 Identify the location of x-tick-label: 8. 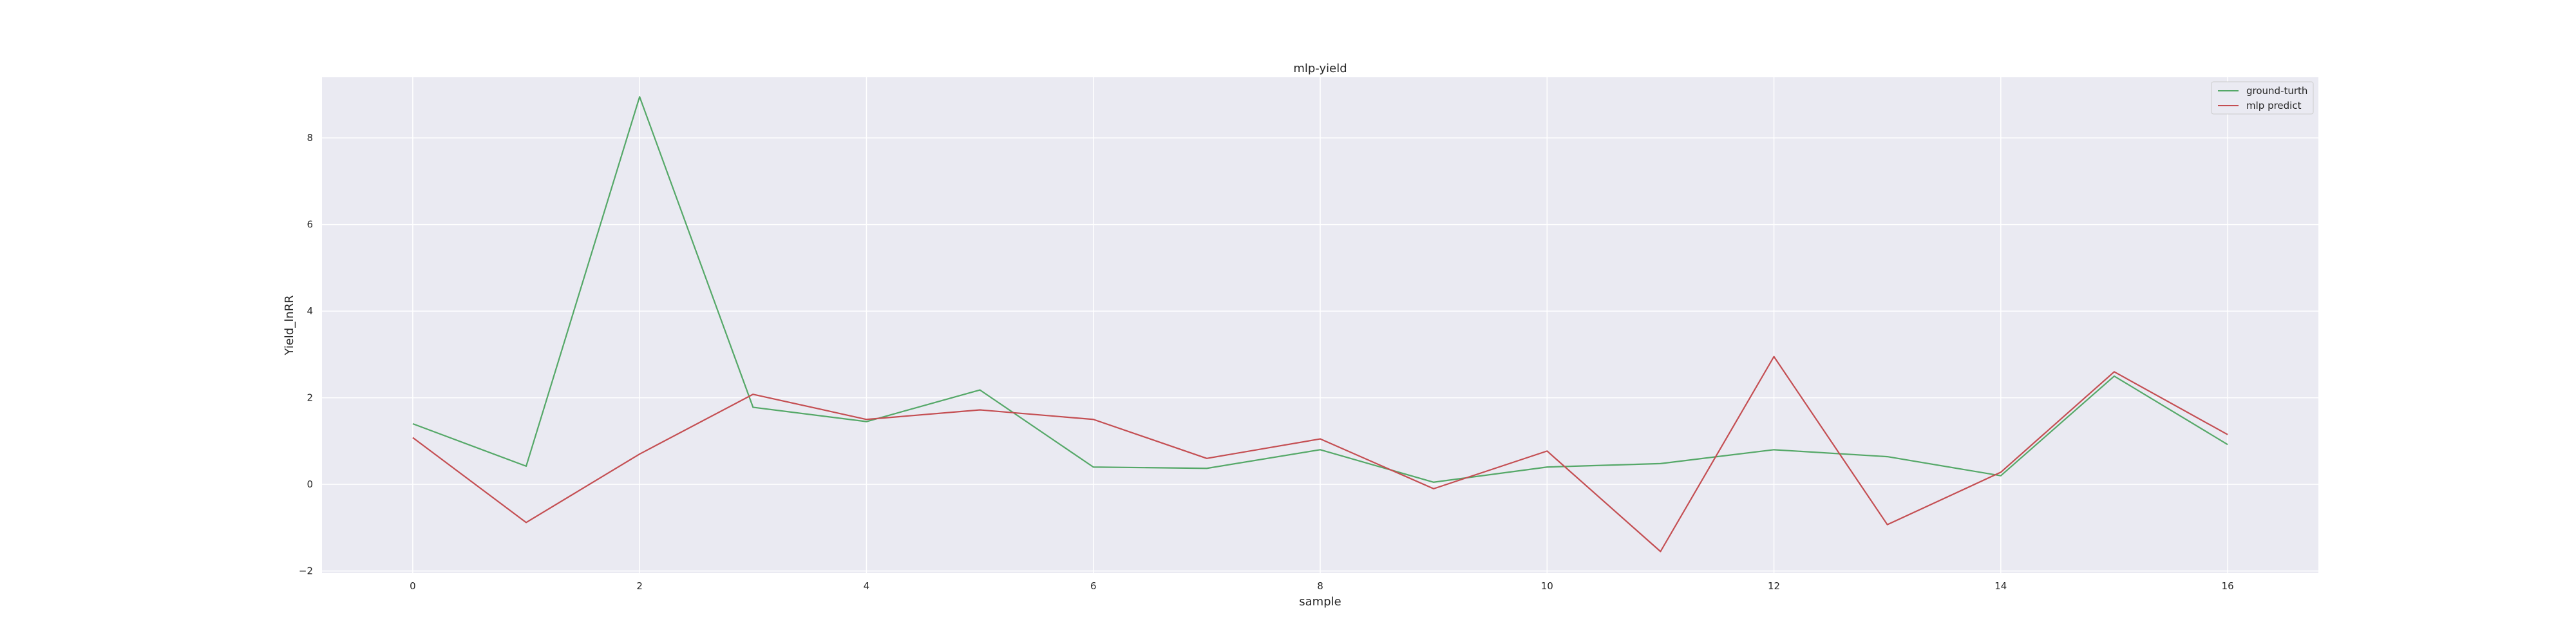
(1320, 586).